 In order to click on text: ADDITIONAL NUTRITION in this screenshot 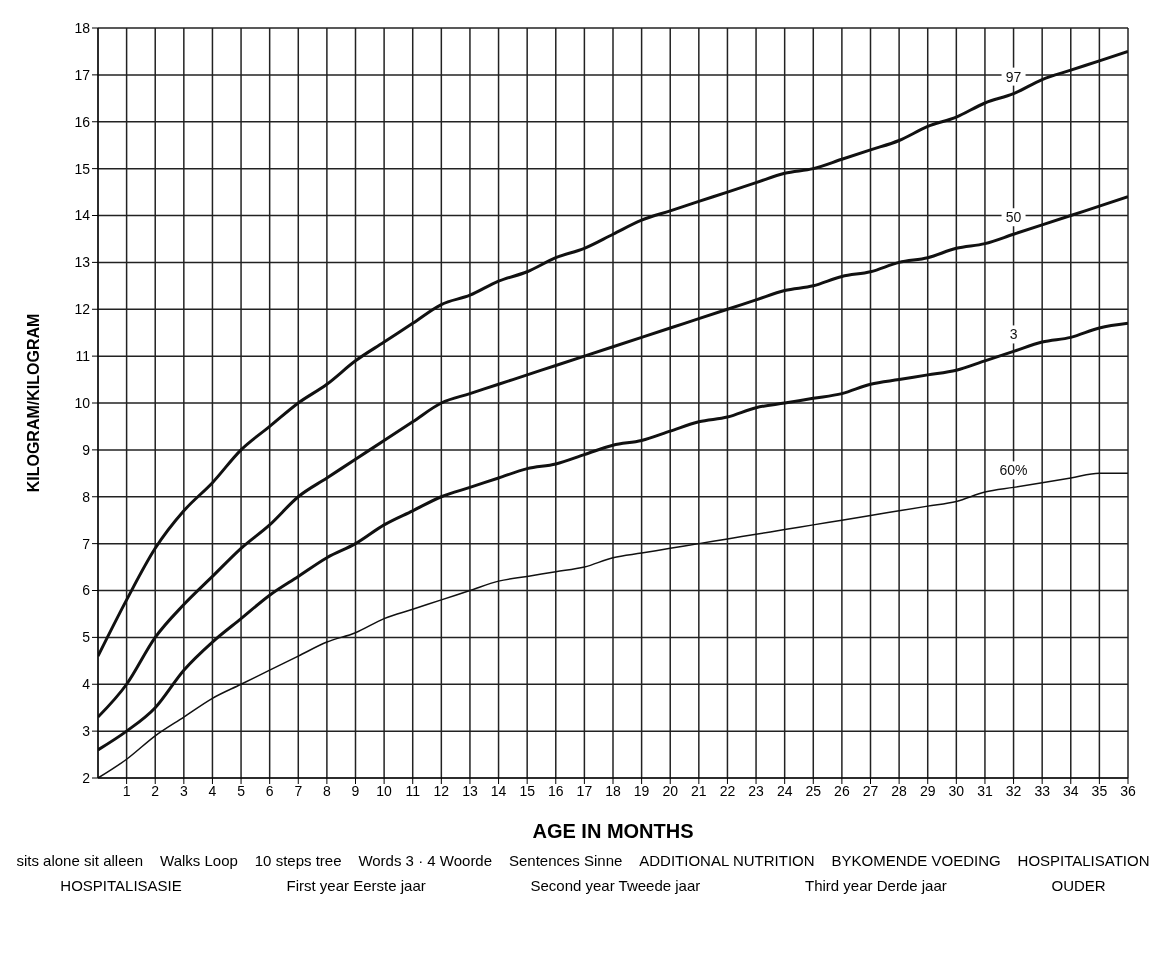, I will do `click(727, 860)`.